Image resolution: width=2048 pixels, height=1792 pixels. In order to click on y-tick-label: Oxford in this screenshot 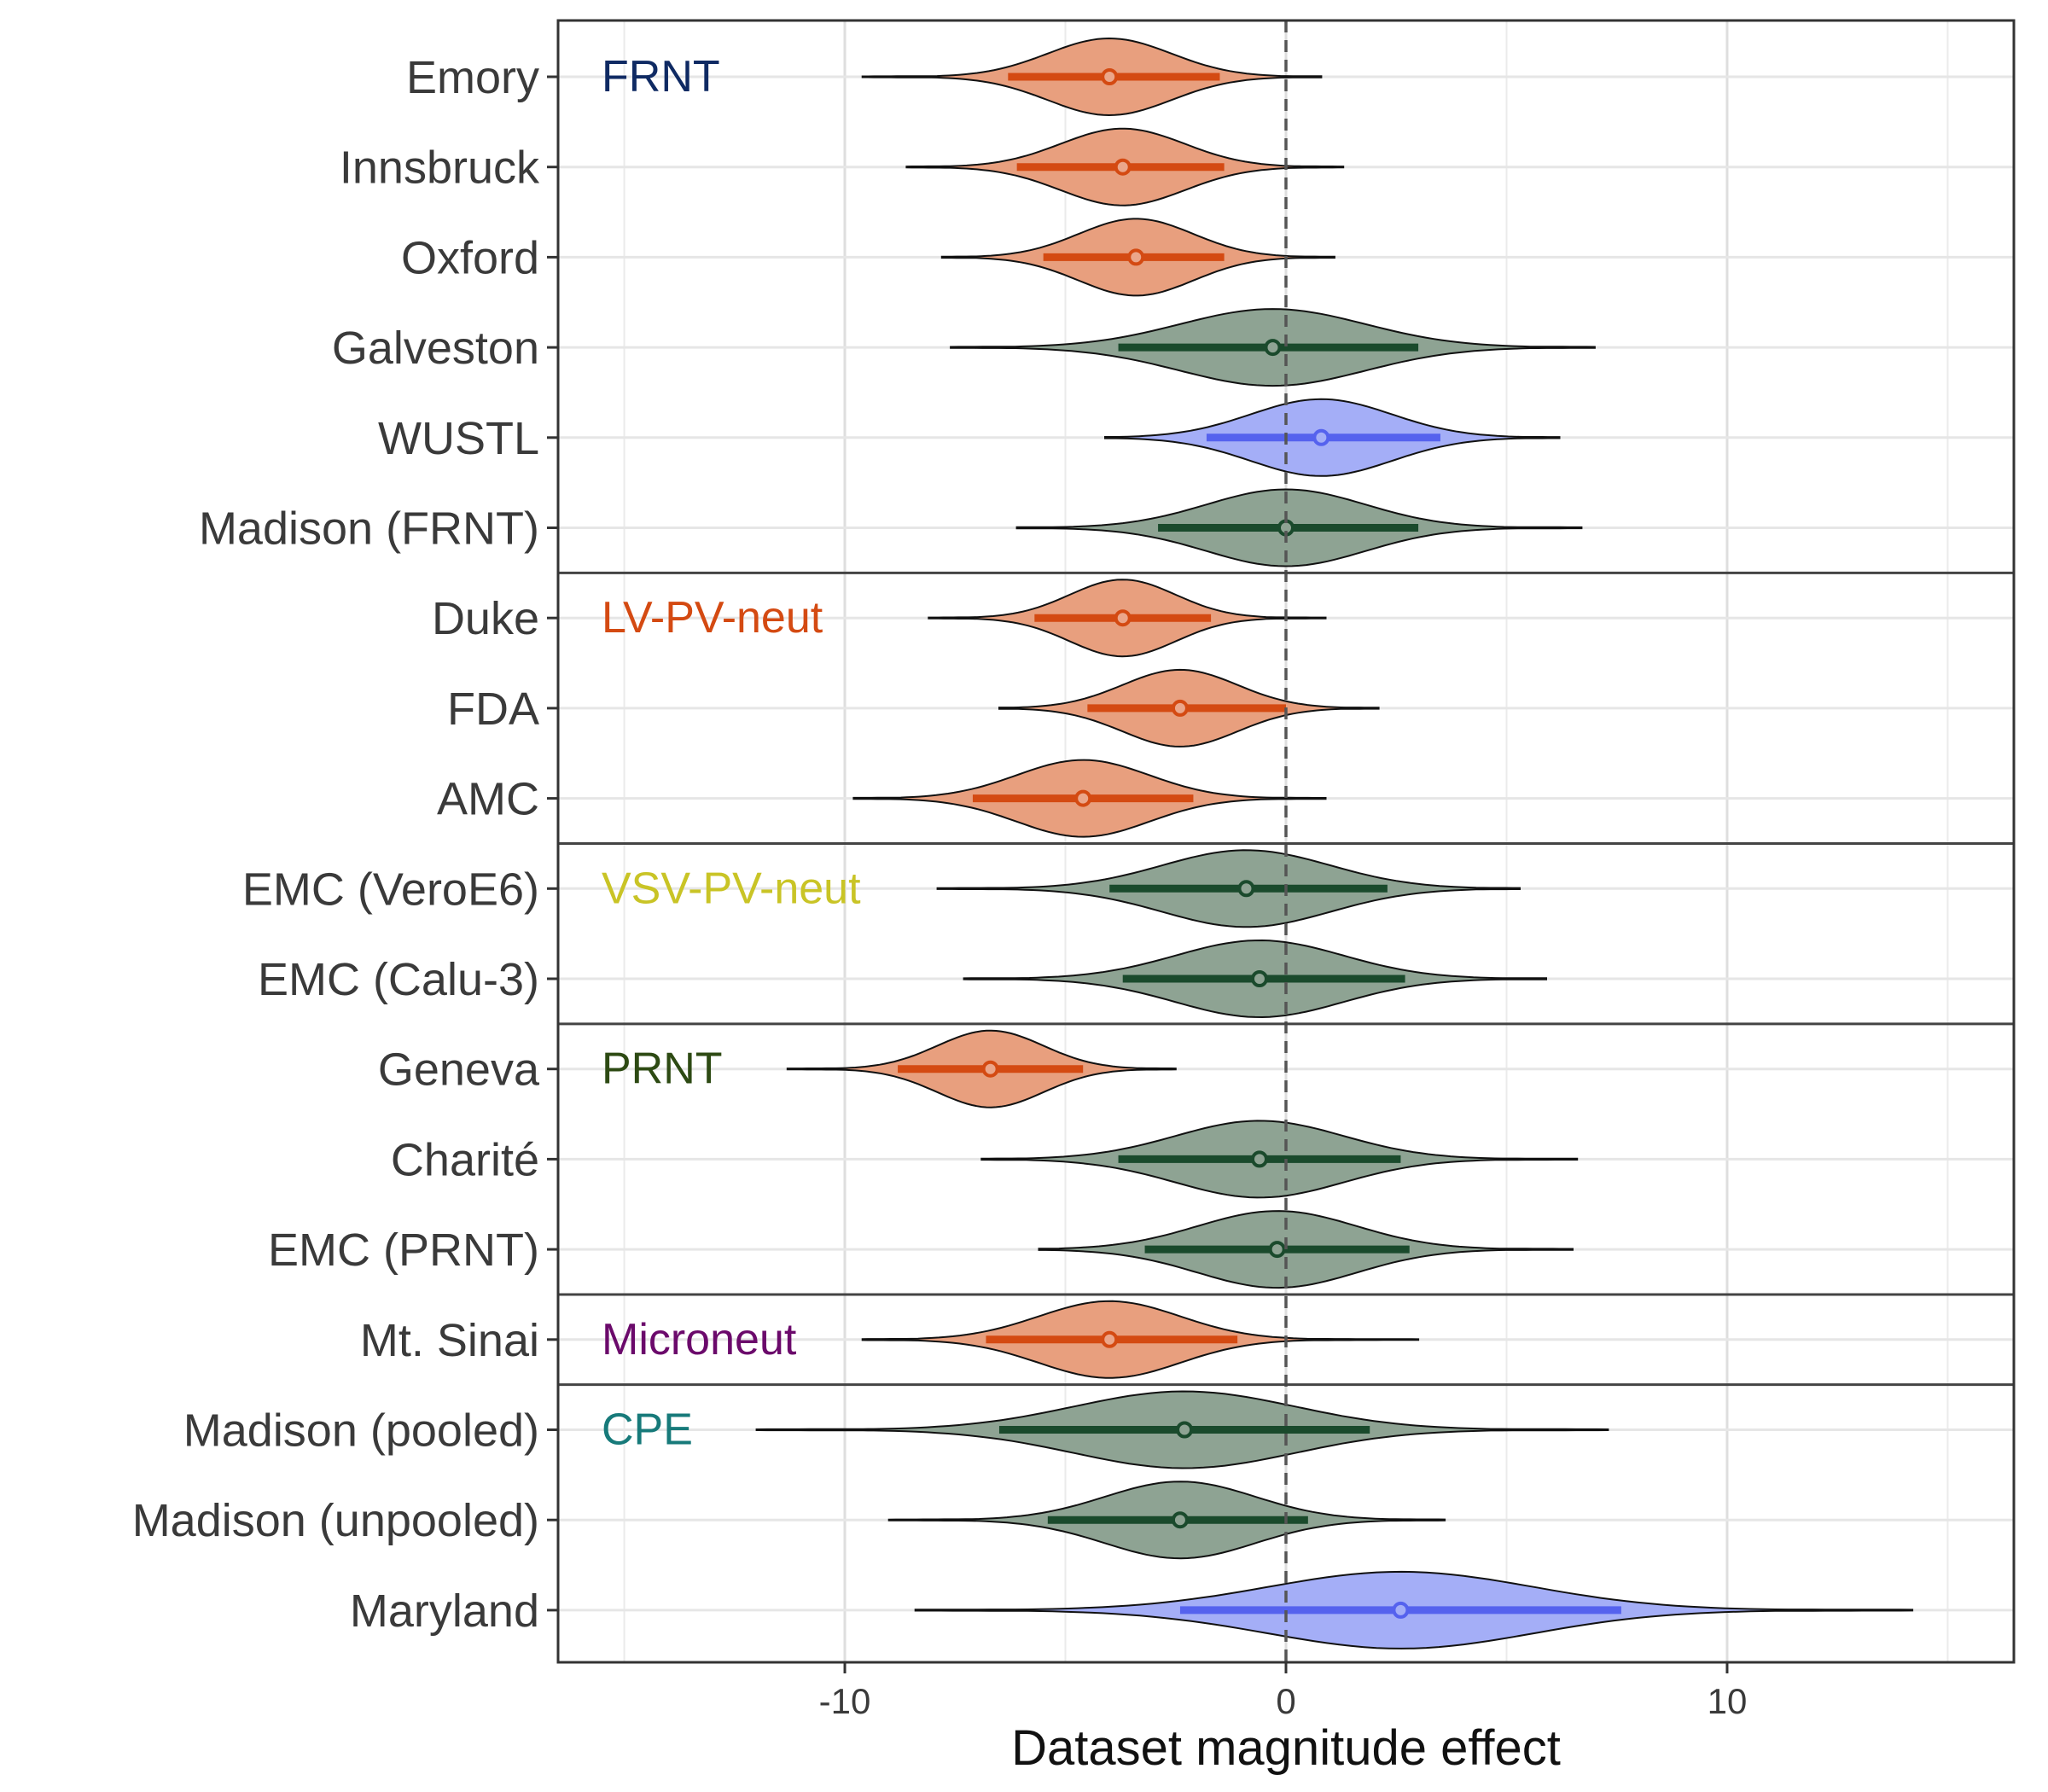, I will do `click(470, 257)`.